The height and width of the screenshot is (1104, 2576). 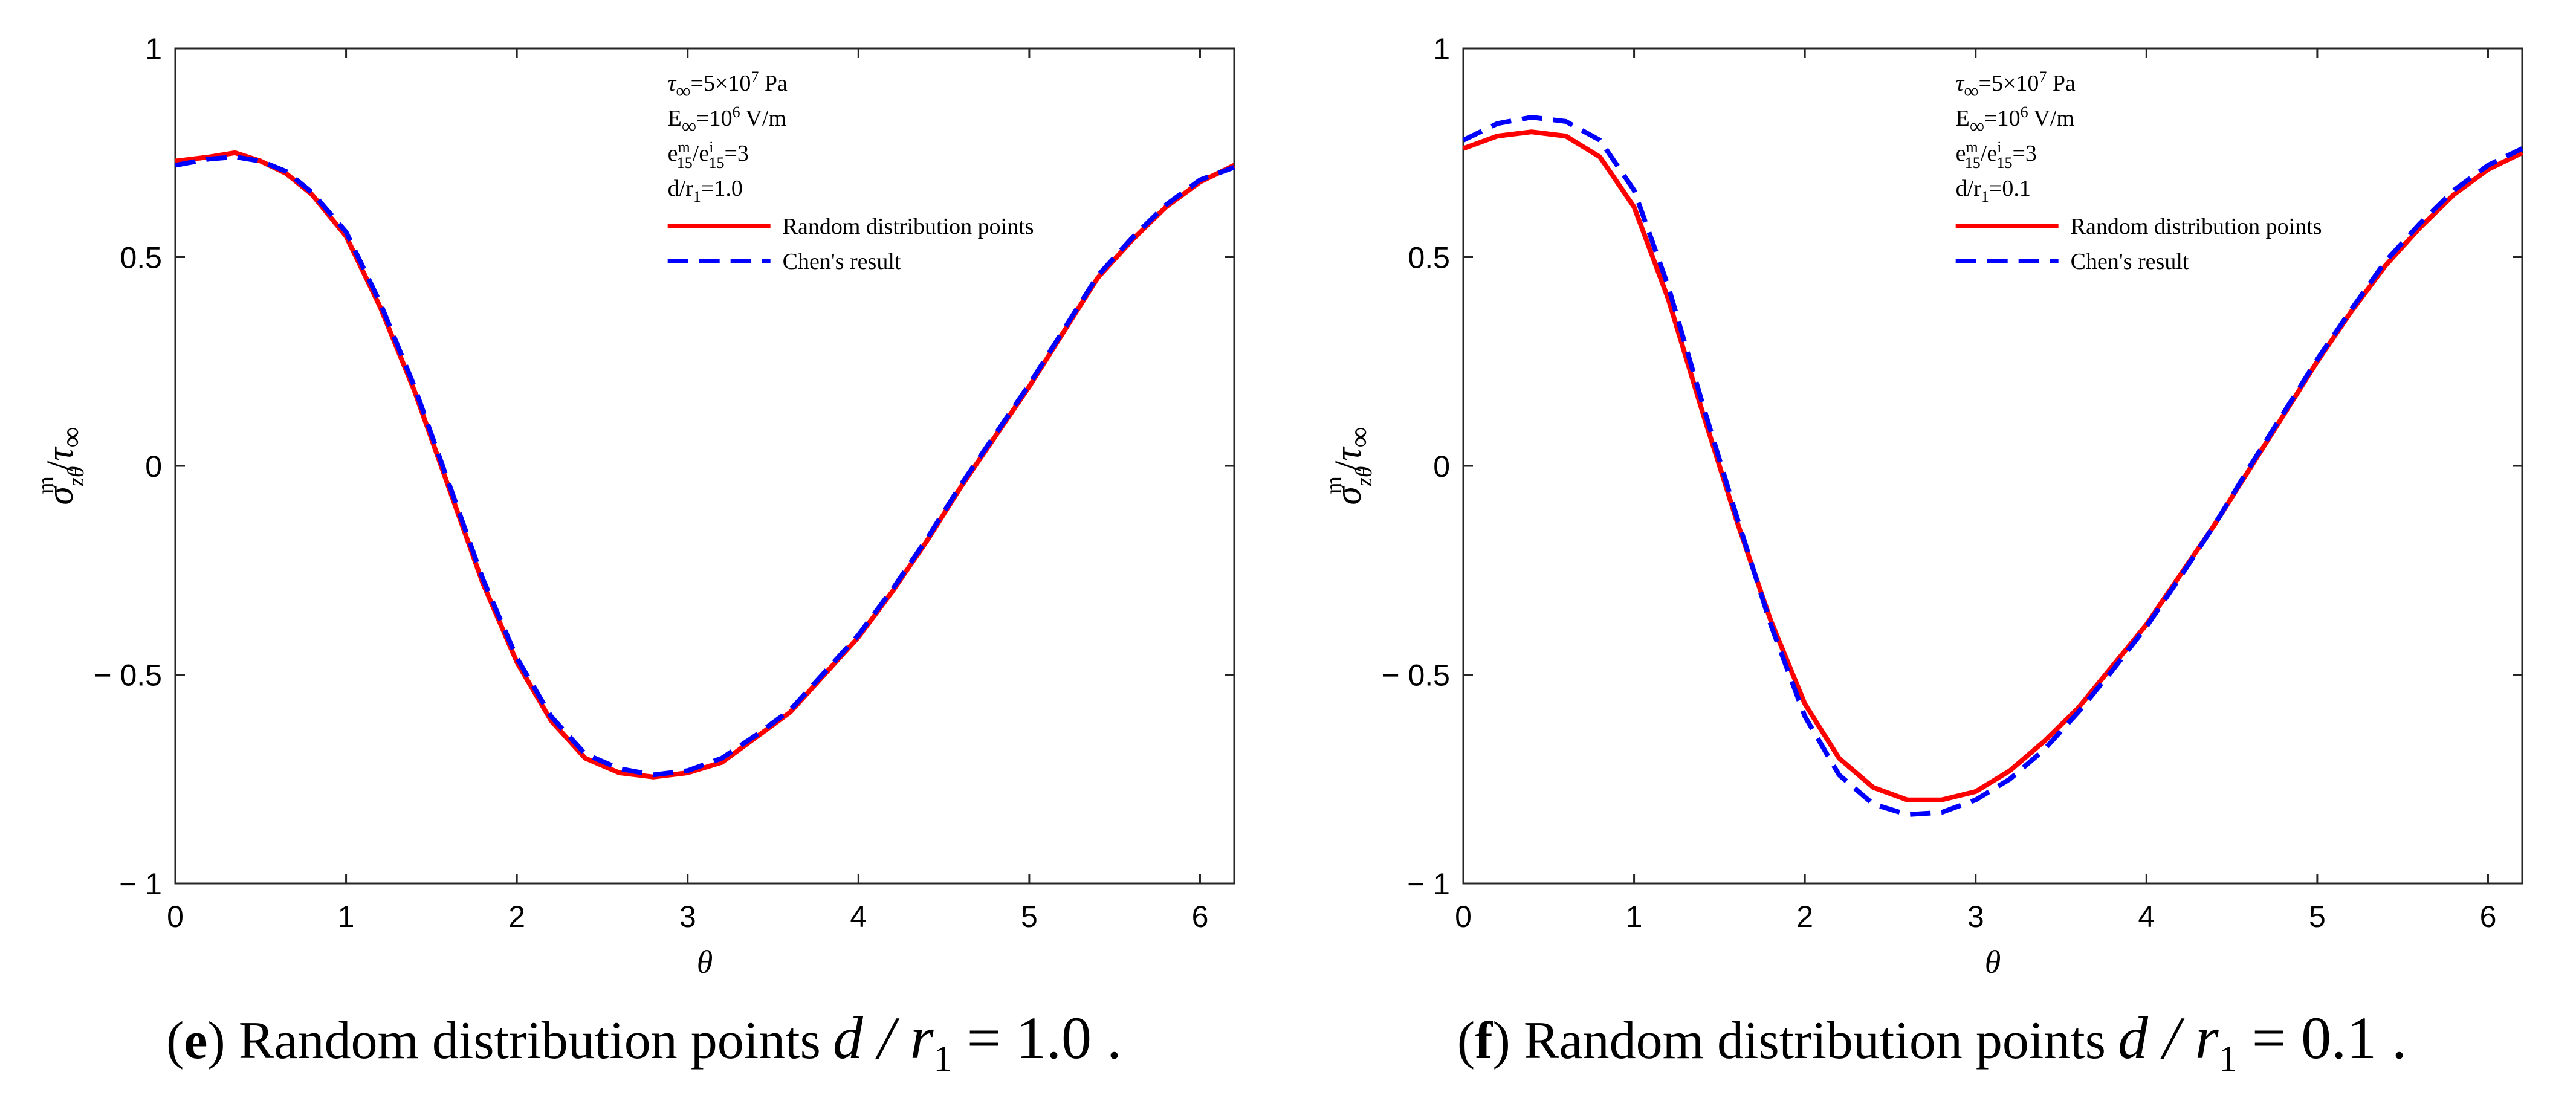 What do you see at coordinates (2262, 1042) in the screenshot?
I see `caption-math: d / r1 = 0.1 .` at bounding box center [2262, 1042].